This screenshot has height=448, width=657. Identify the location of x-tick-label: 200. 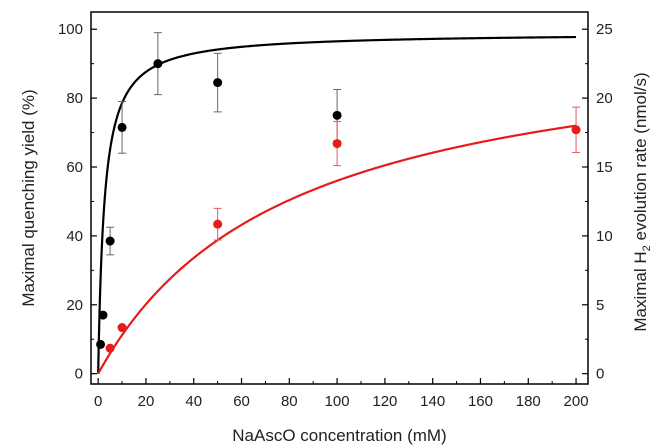
(576, 401).